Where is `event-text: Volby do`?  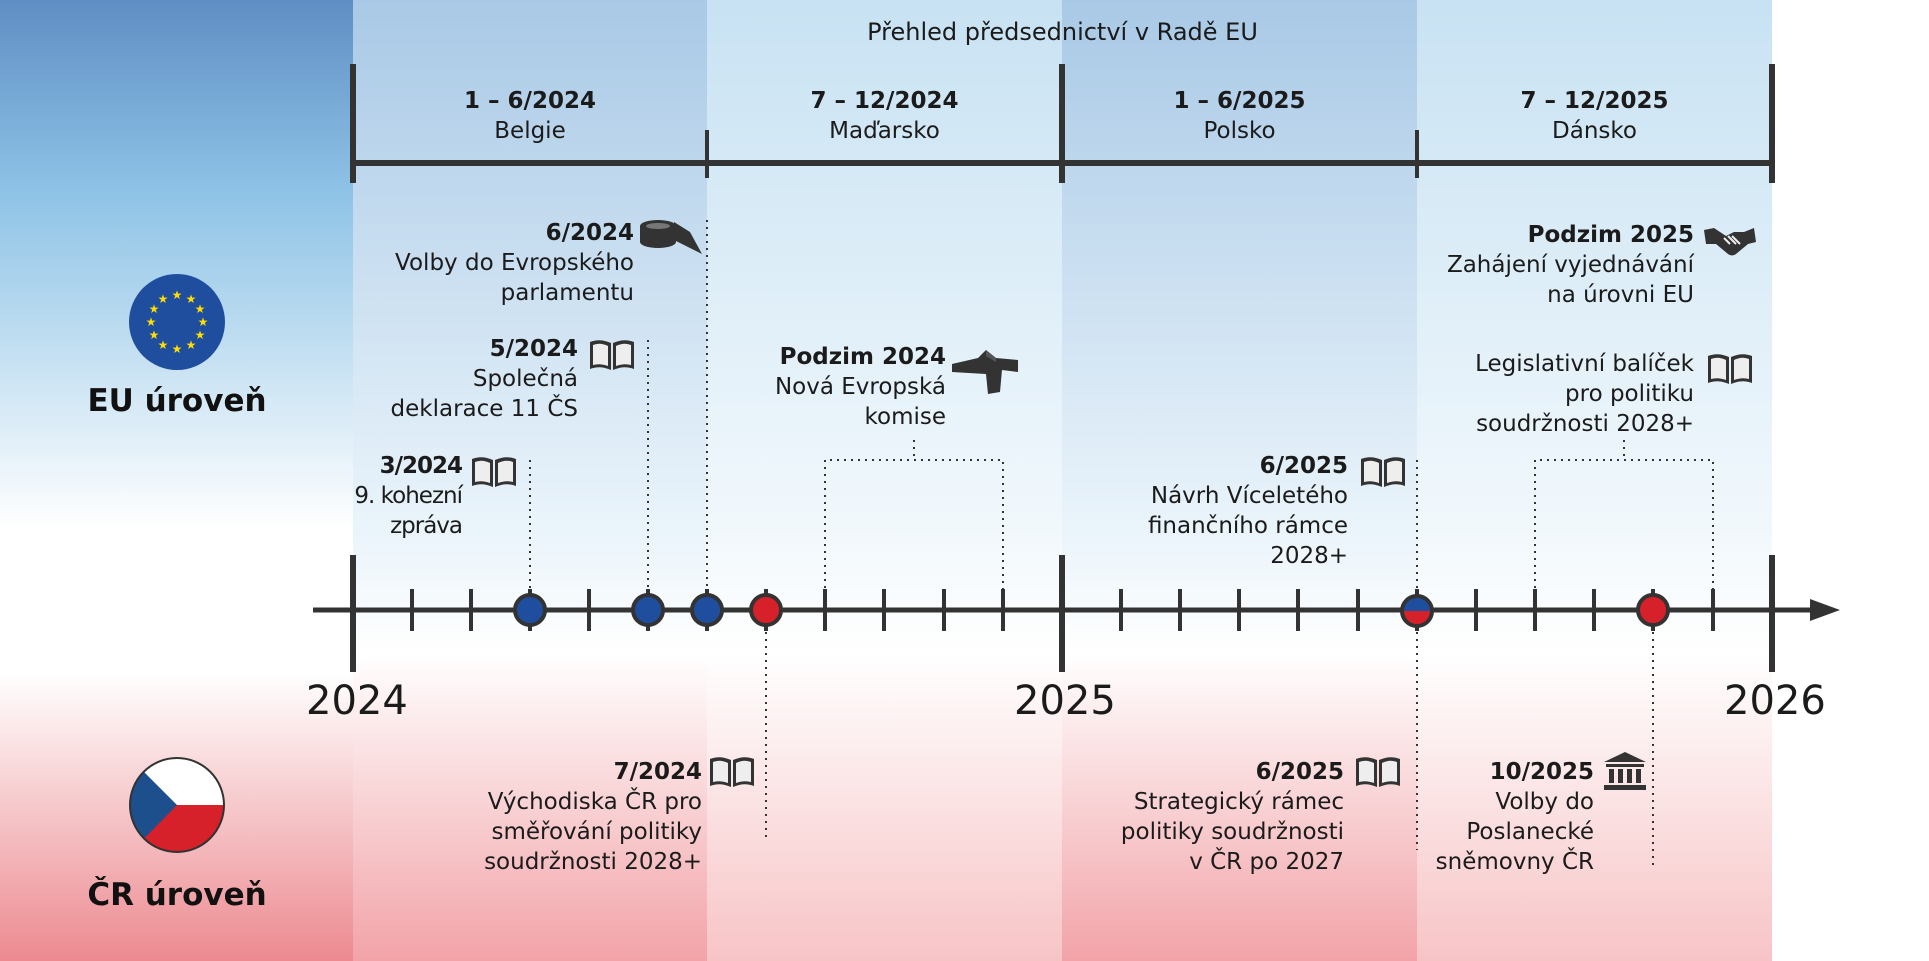
event-text: Volby do is located at coordinates (1544, 802).